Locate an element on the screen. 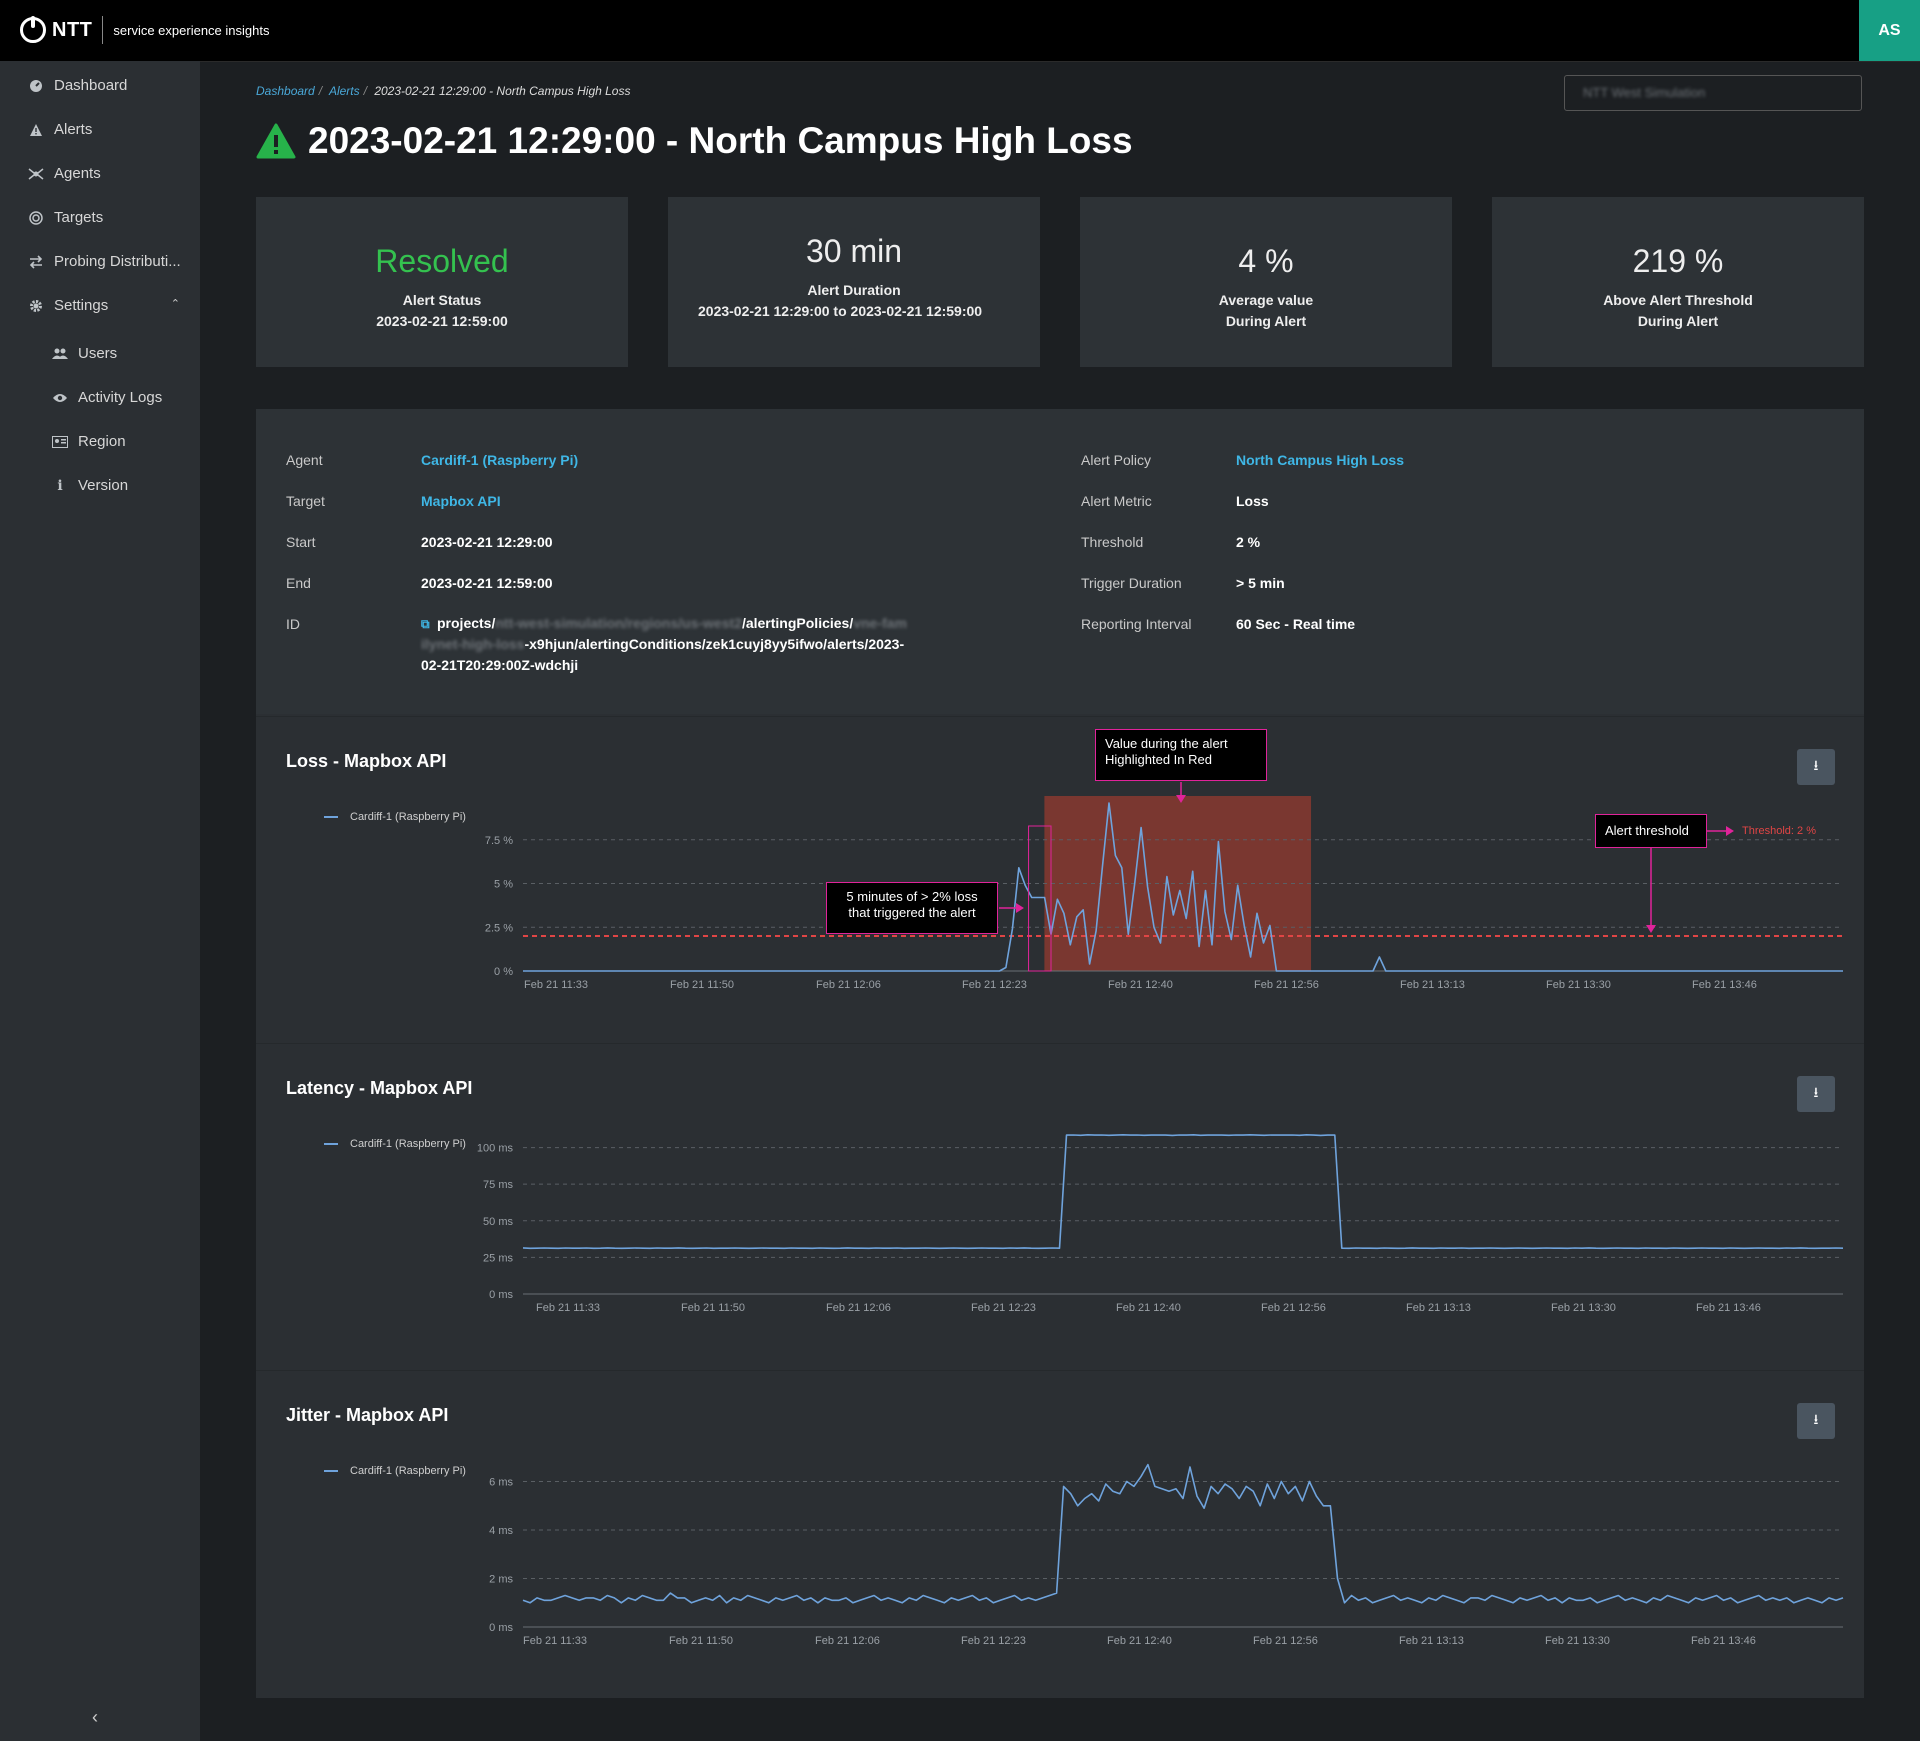 The height and width of the screenshot is (1741, 1920). user-avatar: AS is located at coordinates (1889, 30).